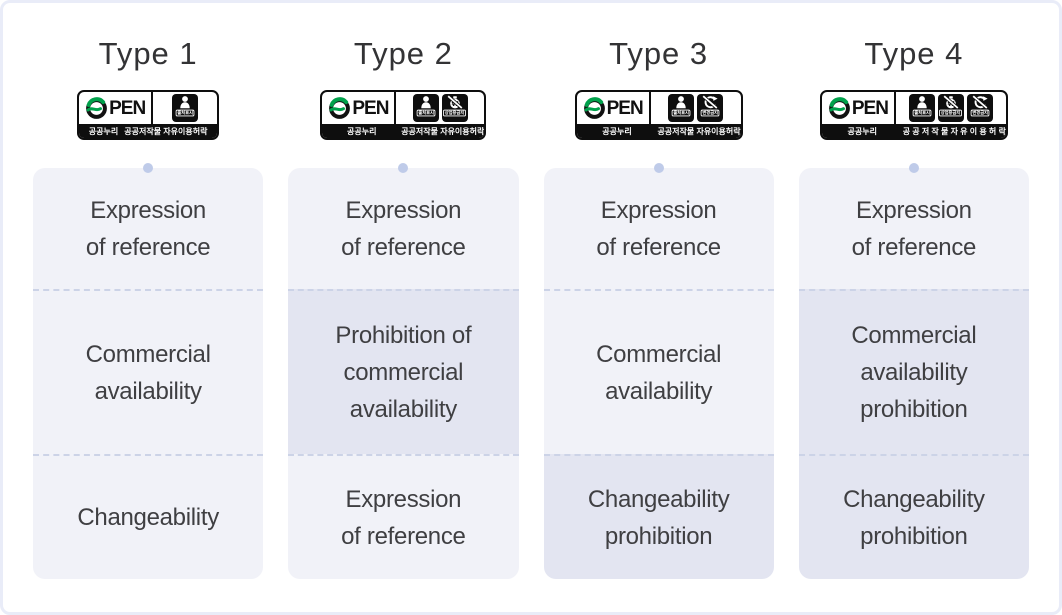 The height and width of the screenshot is (615, 1062). I want to click on license-text-label: 공 공 저 작 물 자 유 이 용 허 락, so click(954, 131).